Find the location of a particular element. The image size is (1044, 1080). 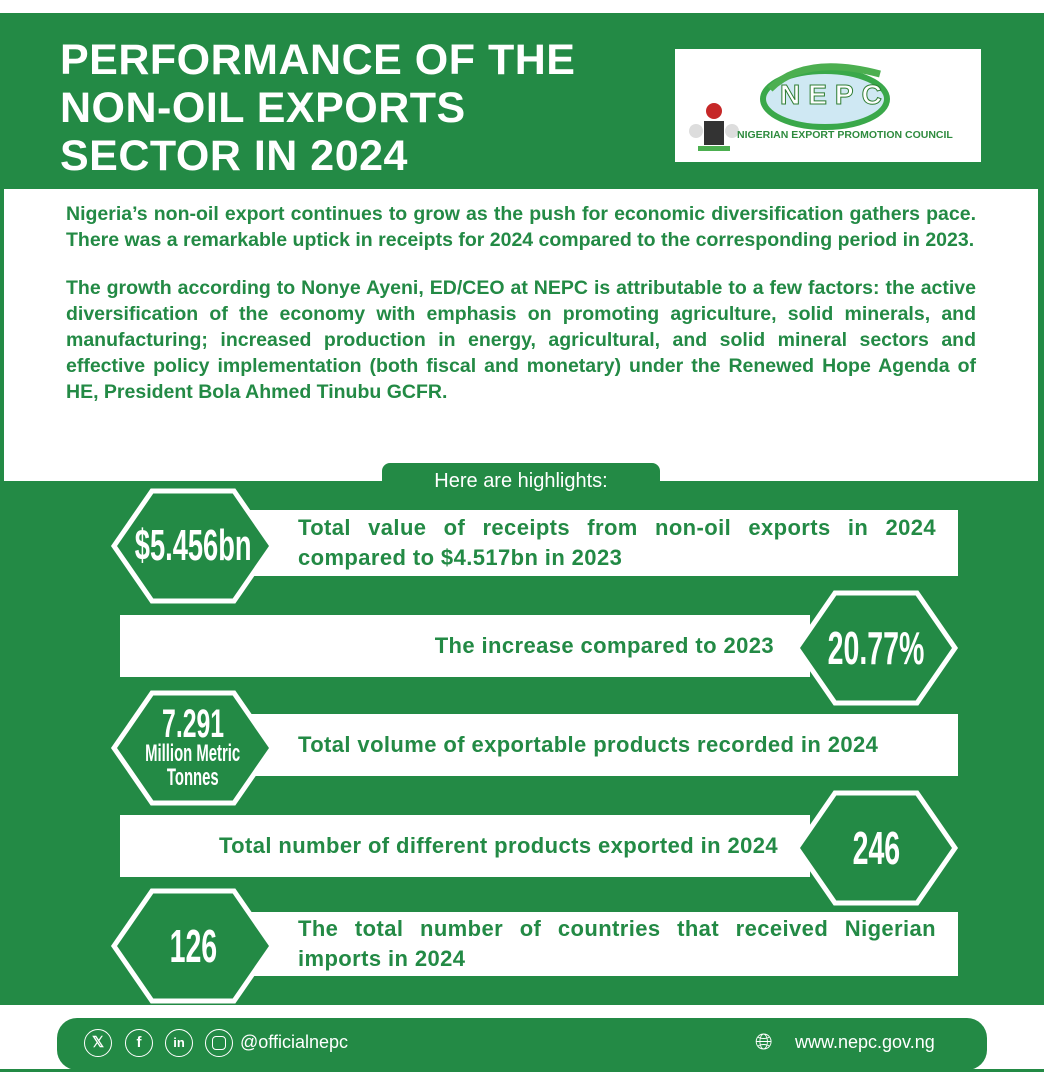

nepc-globe-icon is located at coordinates (789, 107).